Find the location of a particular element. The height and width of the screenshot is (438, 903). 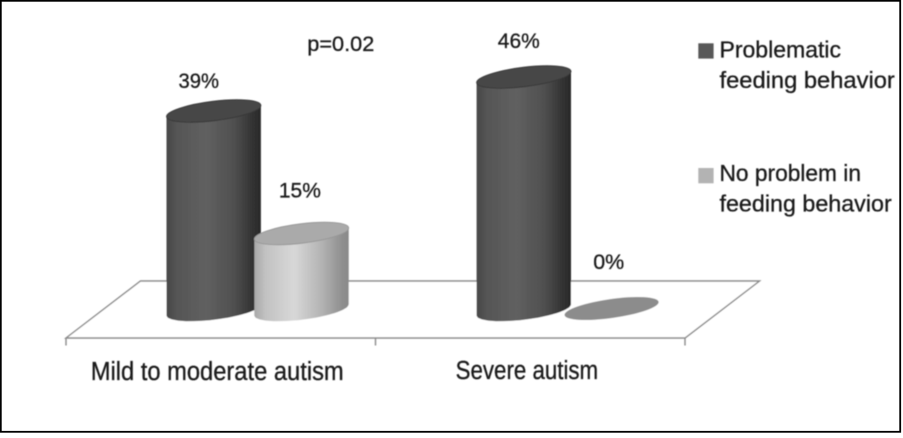

svg-text: 15% is located at coordinates (300, 191).